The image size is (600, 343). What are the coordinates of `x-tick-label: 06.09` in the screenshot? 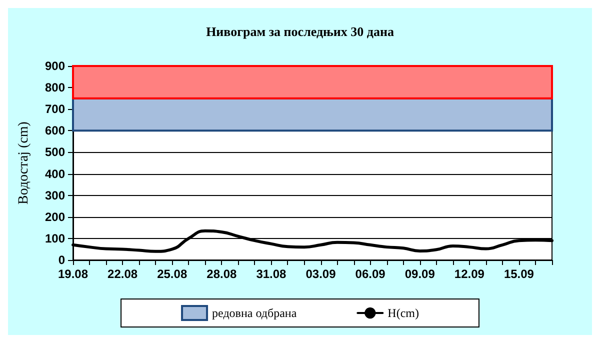 It's located at (370, 274).